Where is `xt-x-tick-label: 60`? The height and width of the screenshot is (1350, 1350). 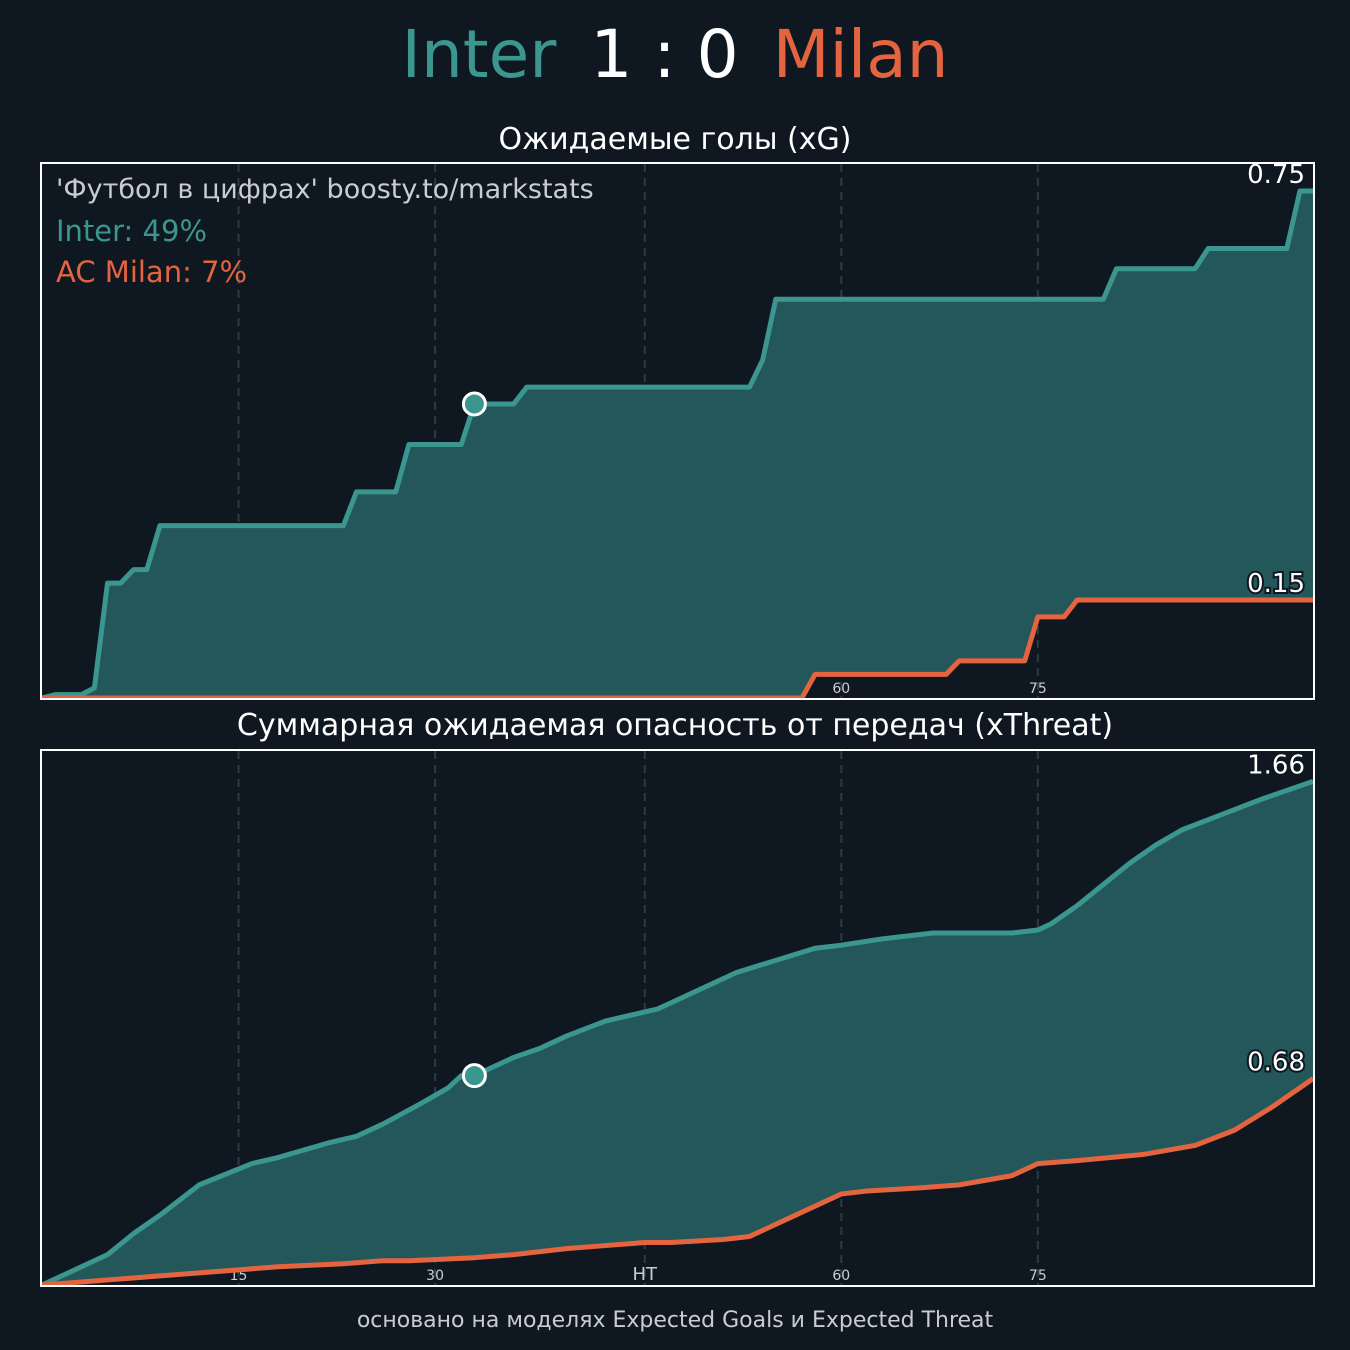 xt-x-tick-label: 60 is located at coordinates (841, 1276).